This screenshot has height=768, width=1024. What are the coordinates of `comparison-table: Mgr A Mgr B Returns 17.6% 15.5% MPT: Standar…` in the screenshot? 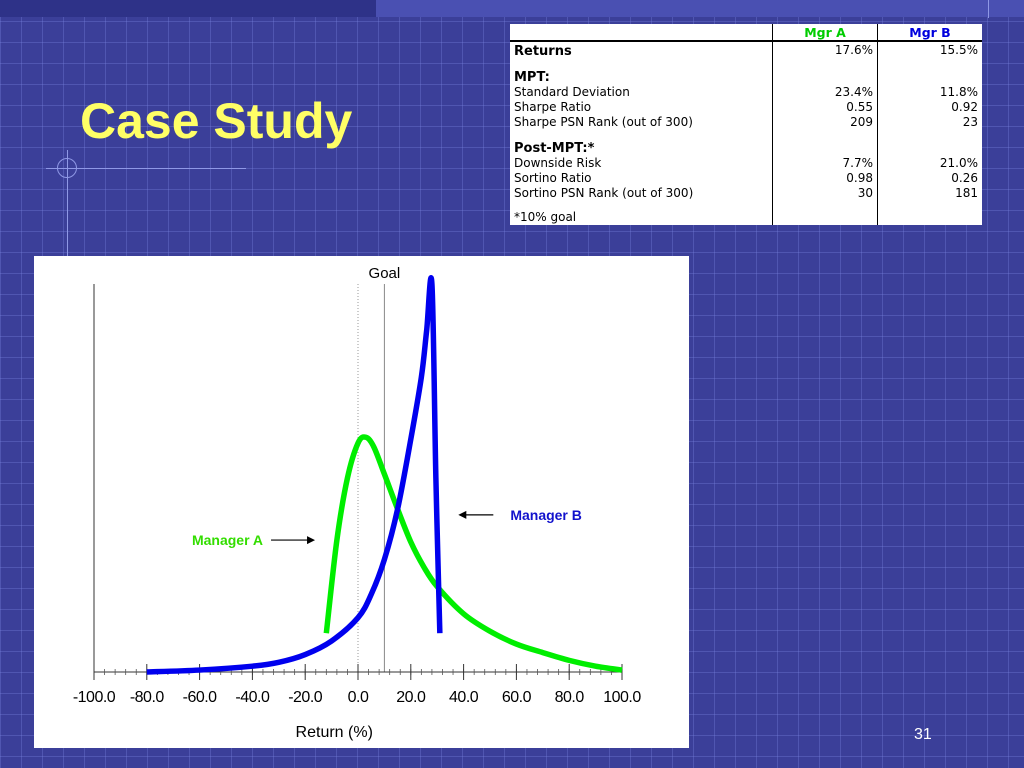 It's located at (746, 124).